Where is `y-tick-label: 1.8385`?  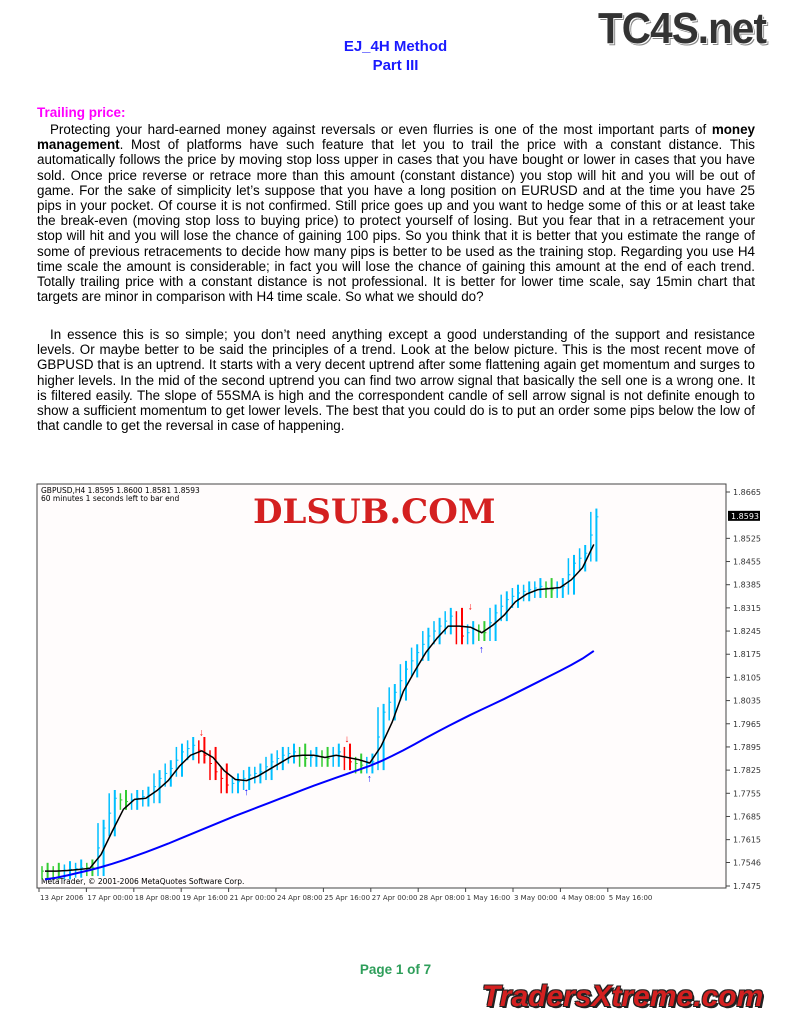 y-tick-label: 1.8385 is located at coordinates (747, 585).